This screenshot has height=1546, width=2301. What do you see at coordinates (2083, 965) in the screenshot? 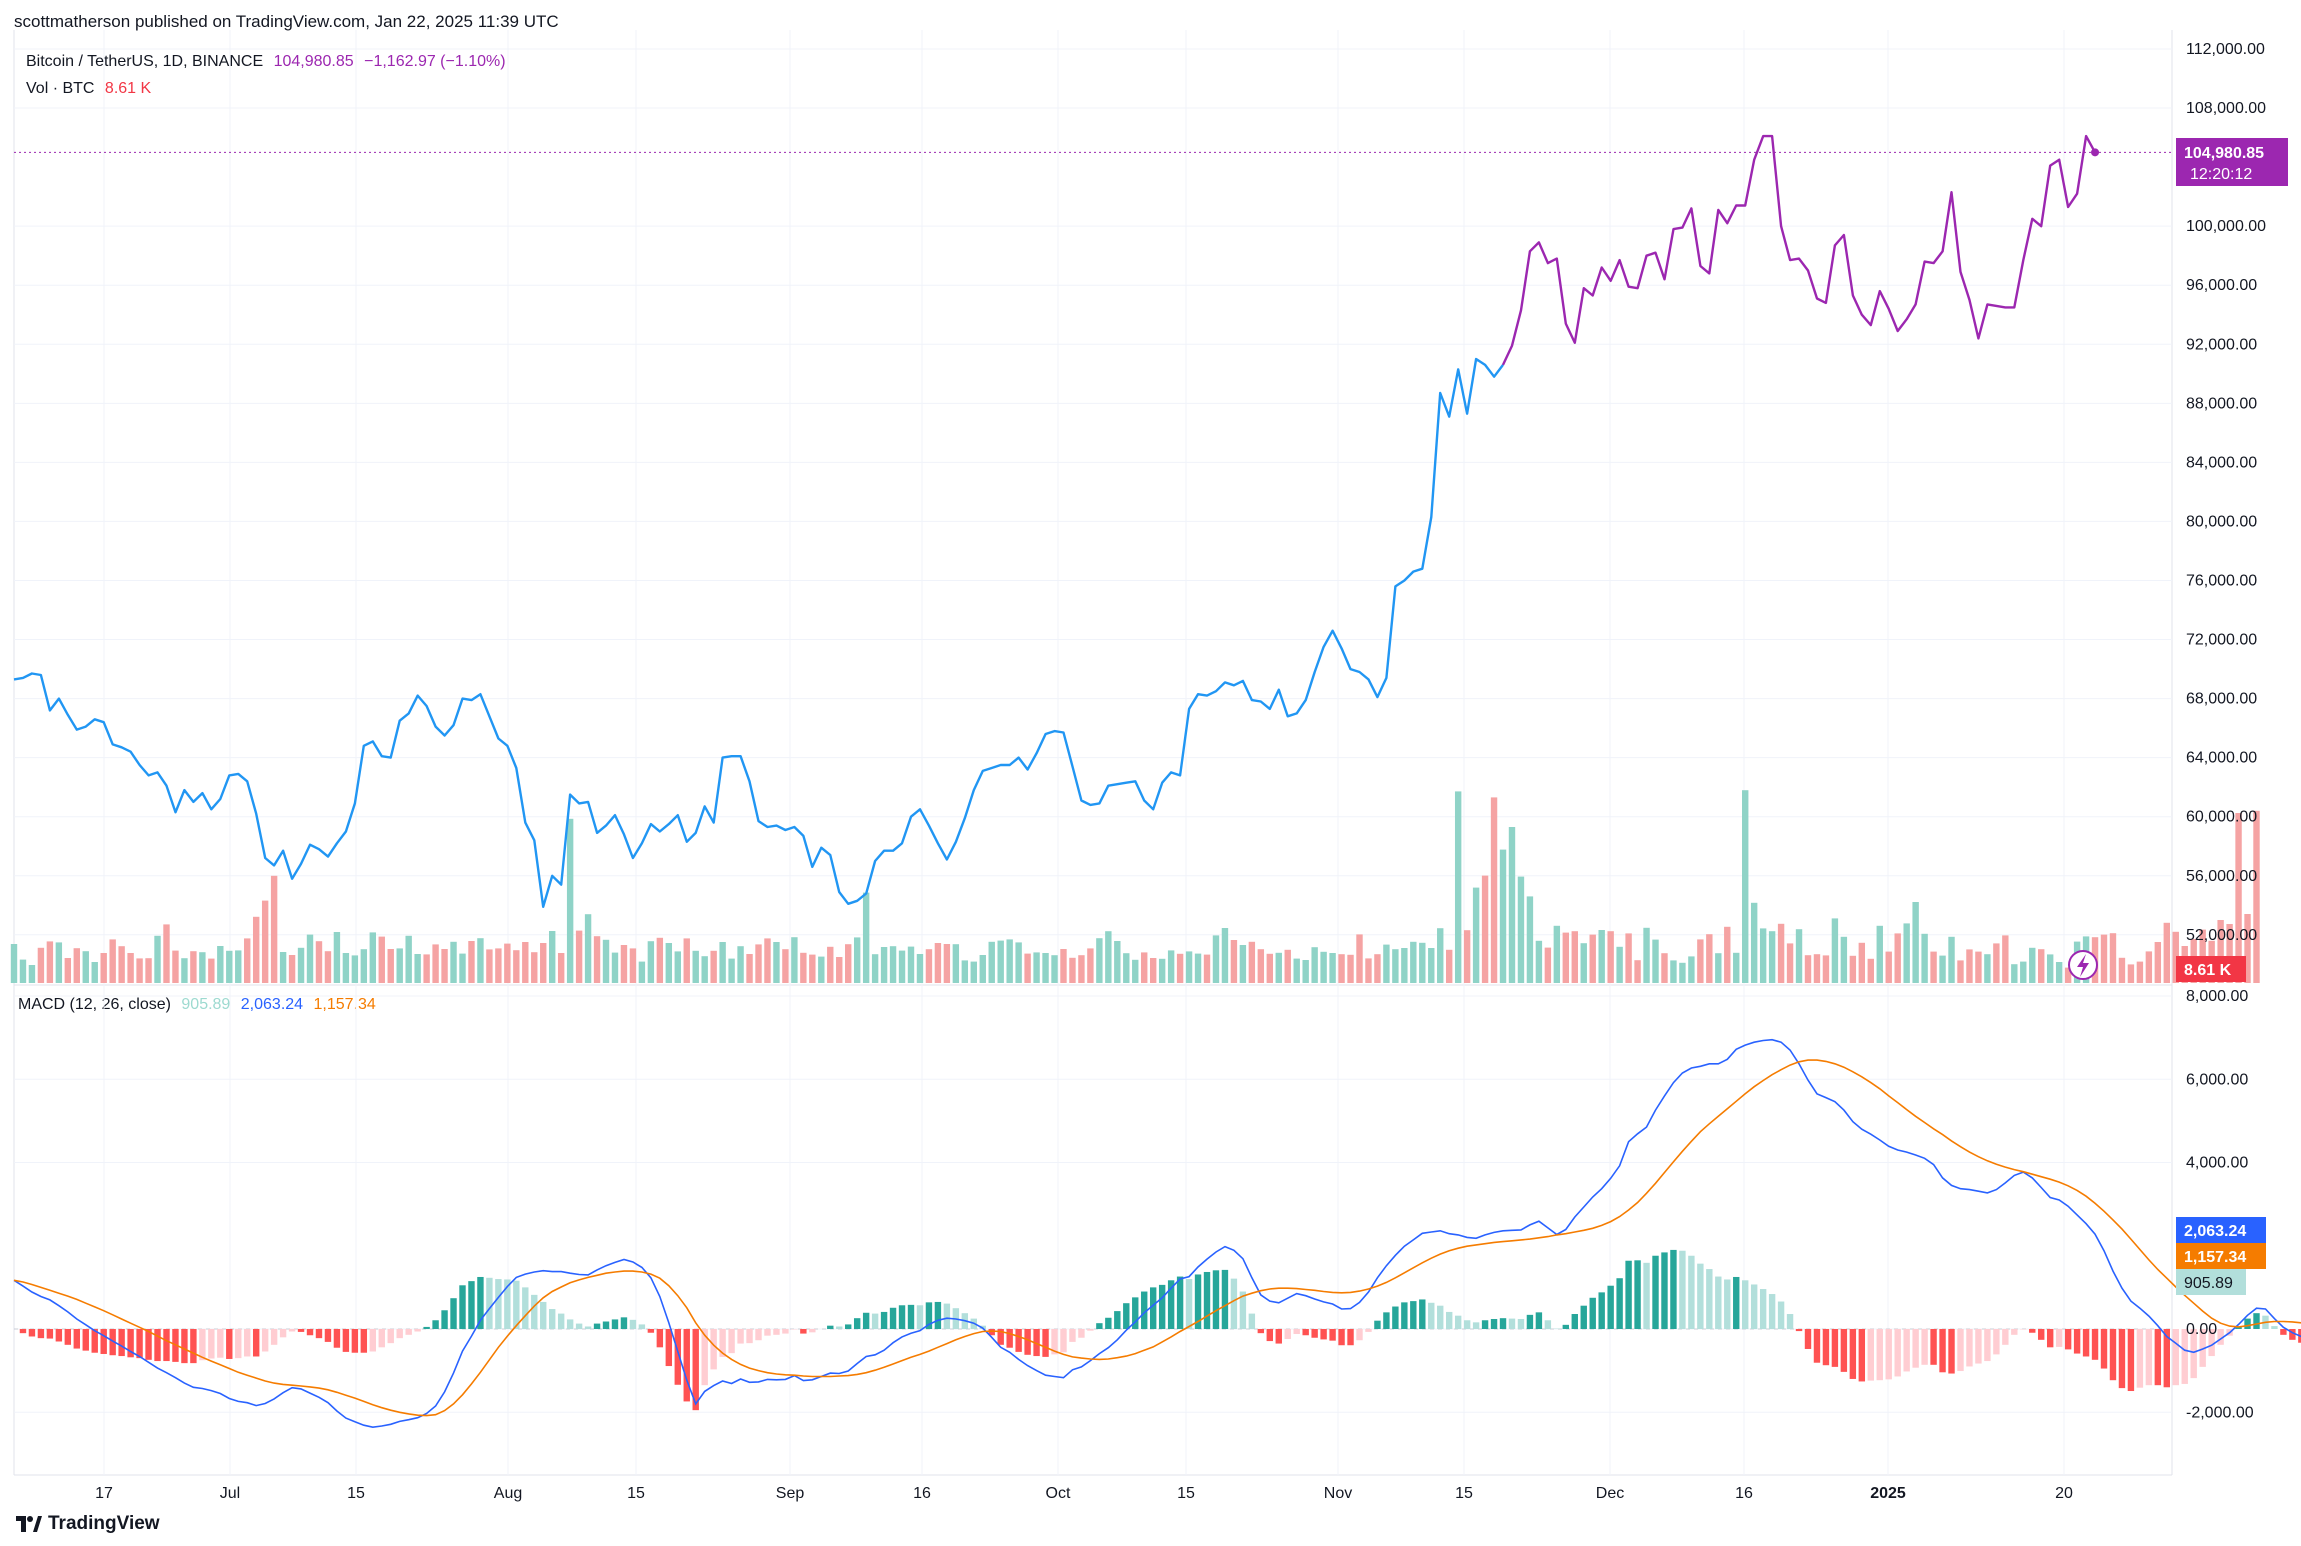
I see `replay-button` at bounding box center [2083, 965].